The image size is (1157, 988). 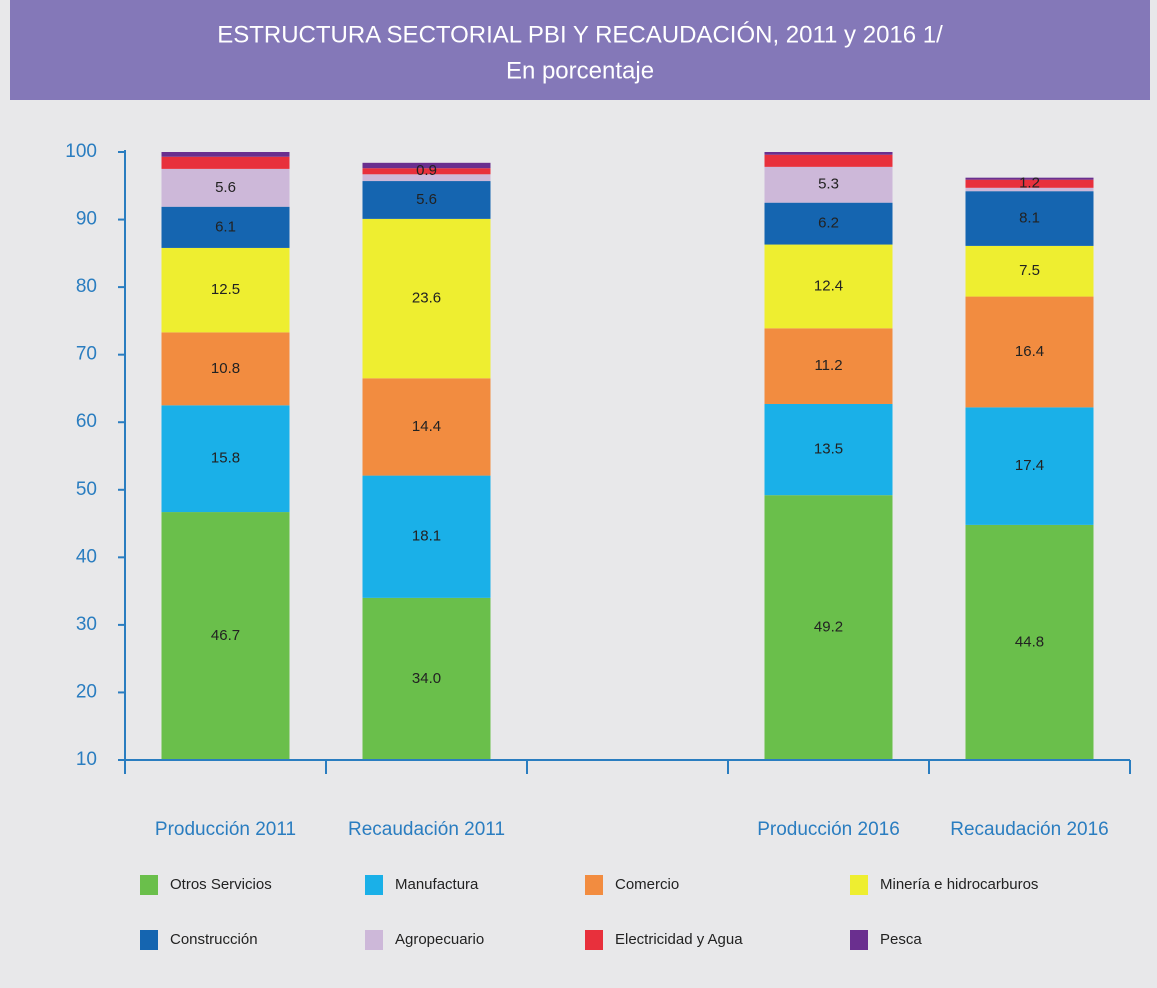 I want to click on value-label: 8.1, so click(x=1029, y=218).